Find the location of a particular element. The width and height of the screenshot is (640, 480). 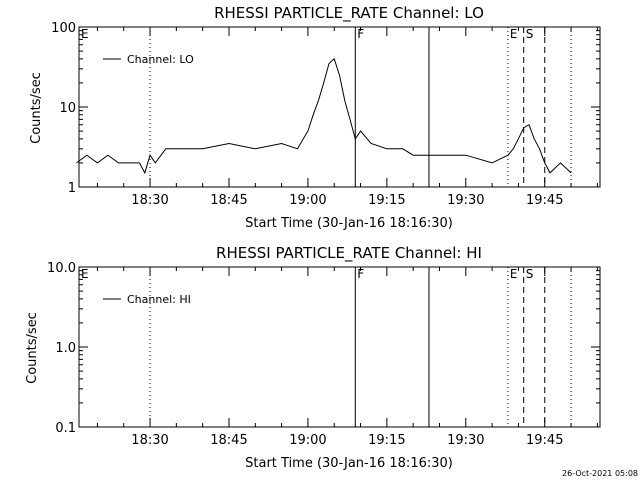

y-axis-label-lo: Counts/sec is located at coordinates (36, 108).